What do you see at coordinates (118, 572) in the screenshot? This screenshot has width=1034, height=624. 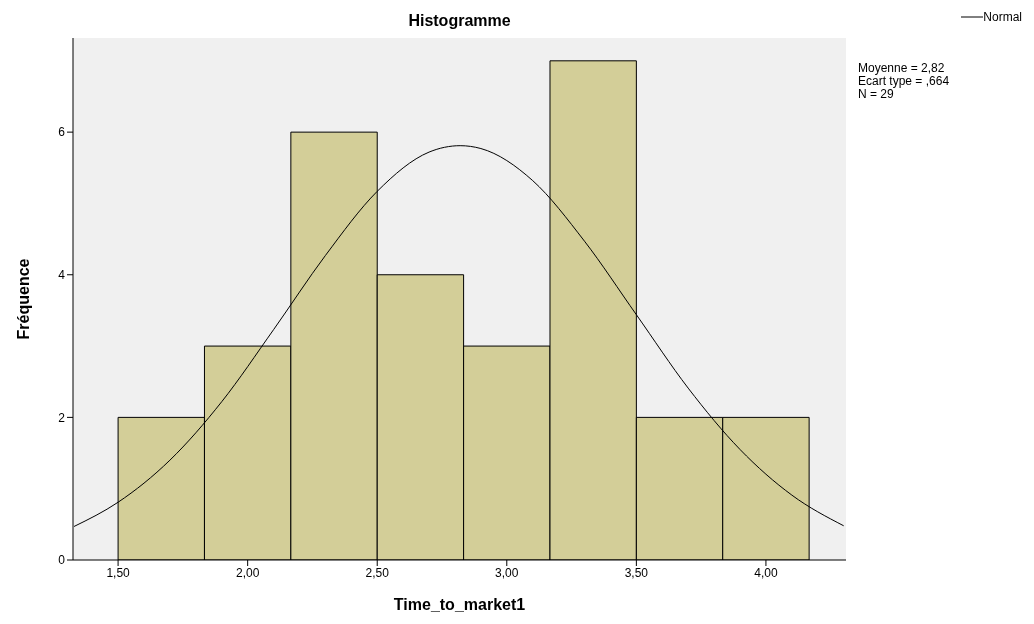 I see `x-tick-label: 1,50` at bounding box center [118, 572].